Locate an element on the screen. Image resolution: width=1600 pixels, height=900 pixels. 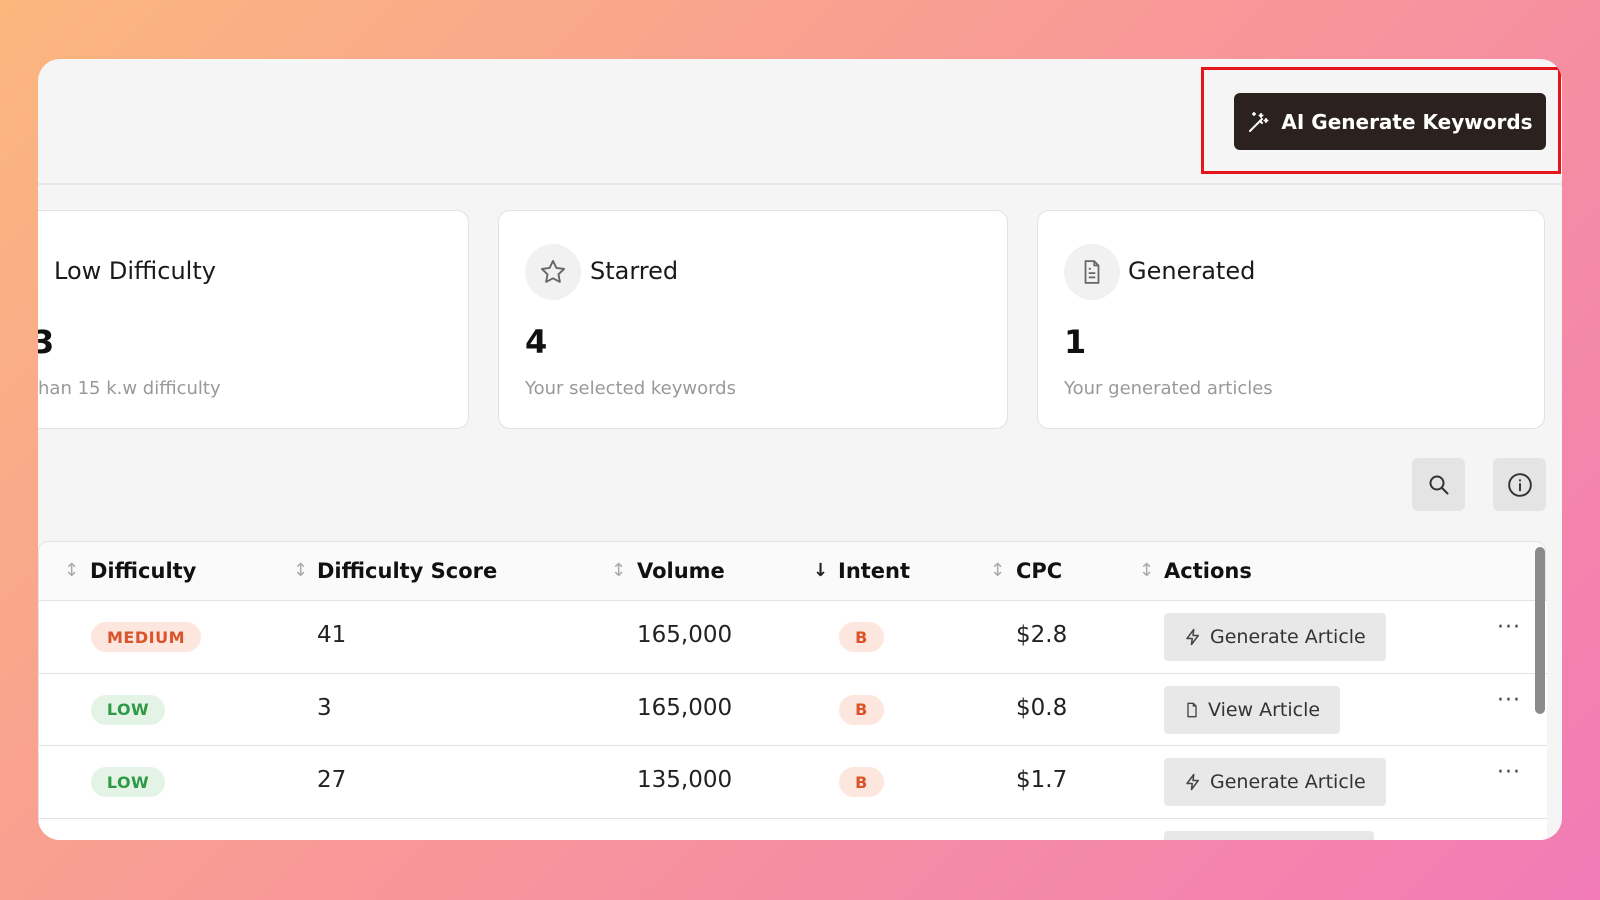
stat-card: Generated 1 Your generated articles is located at coordinates (1291, 319).